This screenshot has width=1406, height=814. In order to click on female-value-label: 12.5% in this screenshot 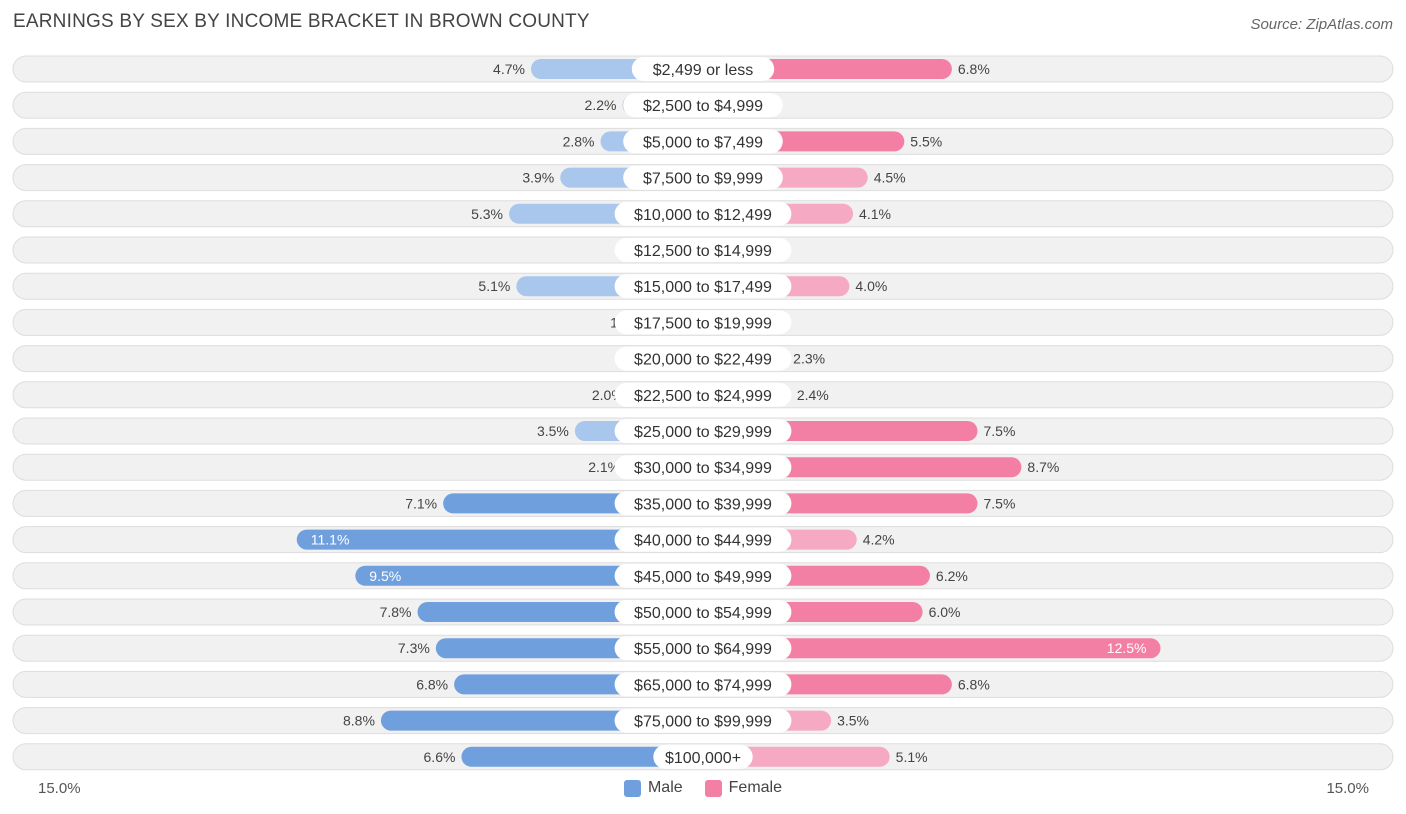, I will do `click(1127, 648)`.